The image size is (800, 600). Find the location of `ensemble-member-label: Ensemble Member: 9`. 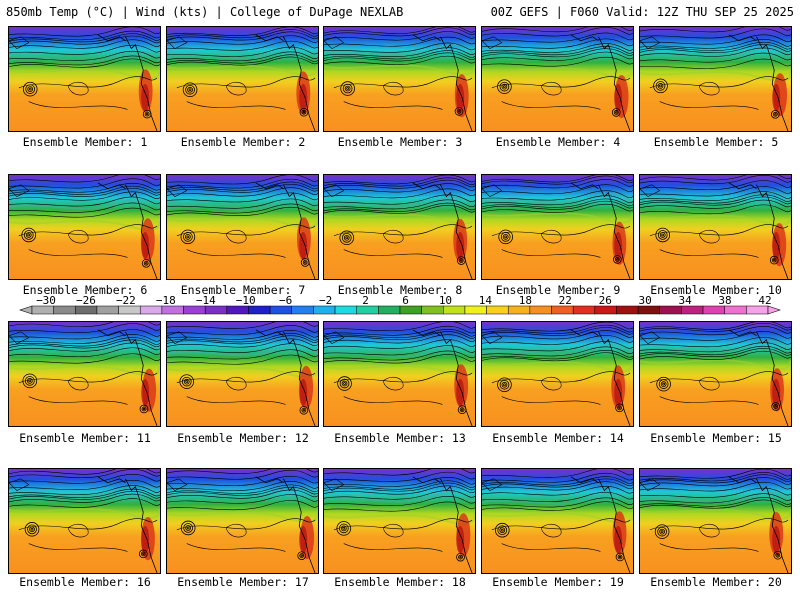

ensemble-member-label: Ensemble Member: 9 is located at coordinates (558, 290).